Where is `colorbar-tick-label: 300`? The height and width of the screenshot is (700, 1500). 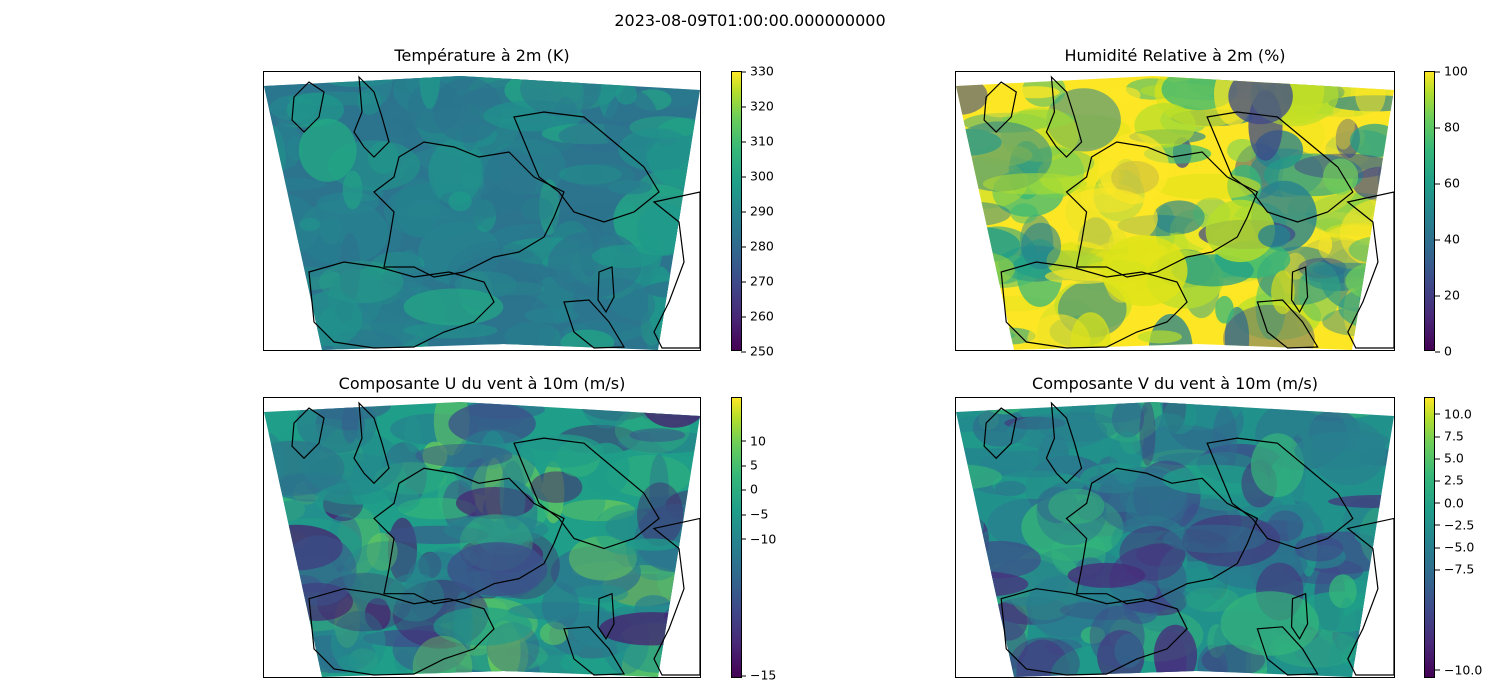
colorbar-tick-label: 300 is located at coordinates (757, 176).